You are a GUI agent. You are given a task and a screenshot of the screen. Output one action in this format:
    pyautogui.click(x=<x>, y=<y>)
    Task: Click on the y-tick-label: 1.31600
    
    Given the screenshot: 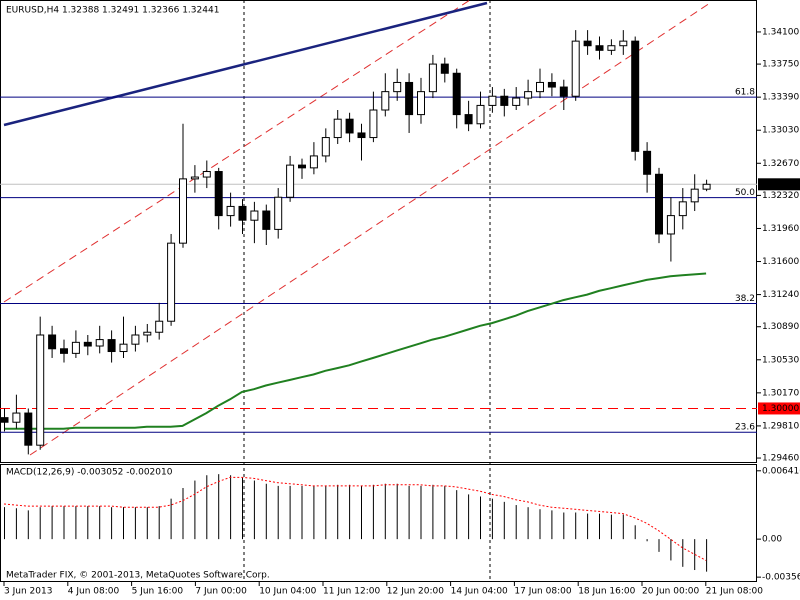 What is the action you would take?
    pyautogui.click(x=780, y=262)
    